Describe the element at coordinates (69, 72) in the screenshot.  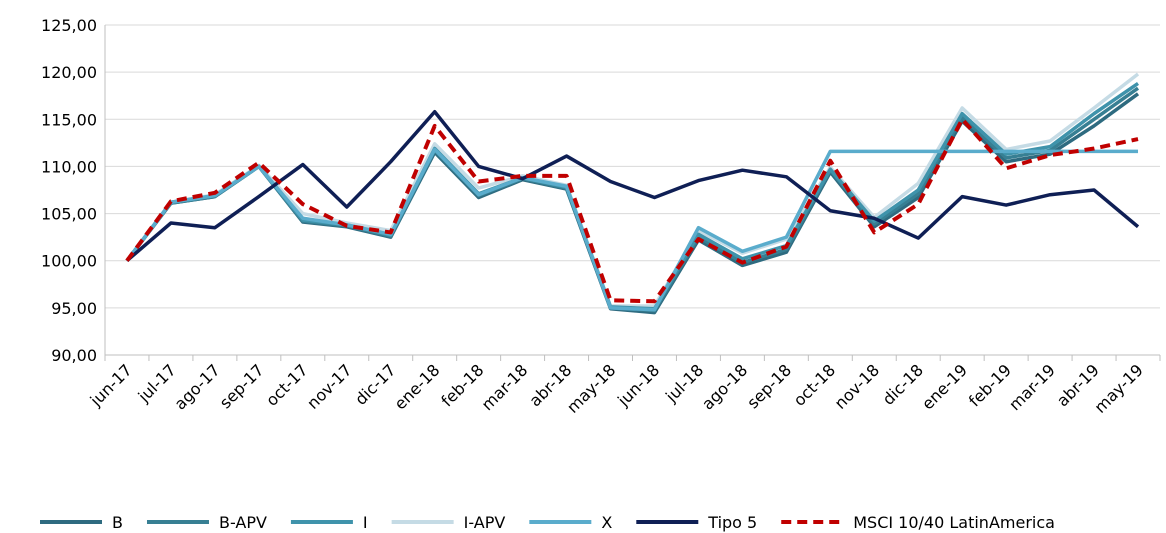
I see `y-tick-label: 120,00` at that location.